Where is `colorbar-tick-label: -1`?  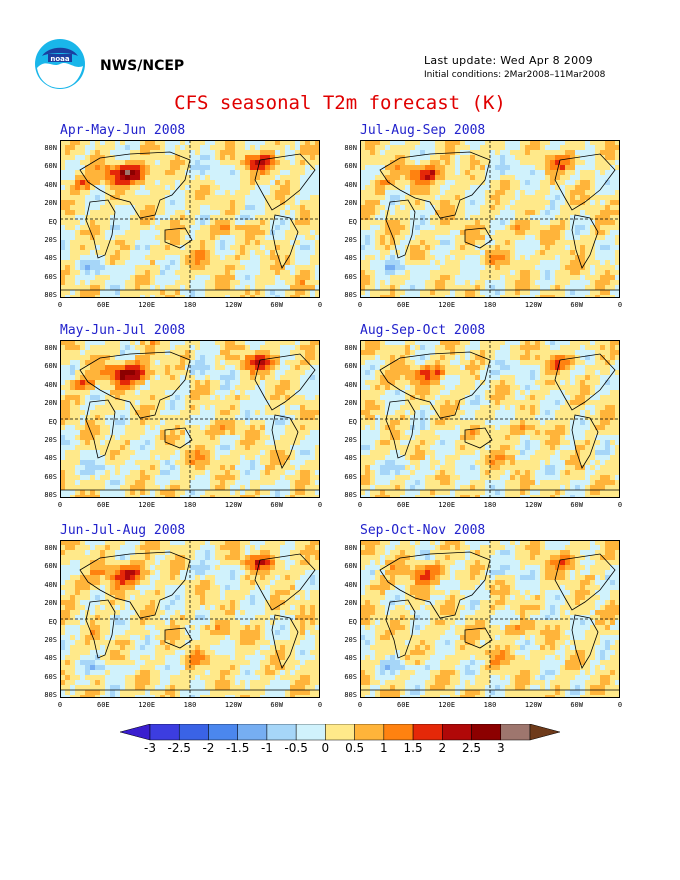 colorbar-tick-label: -1 is located at coordinates (266, 748).